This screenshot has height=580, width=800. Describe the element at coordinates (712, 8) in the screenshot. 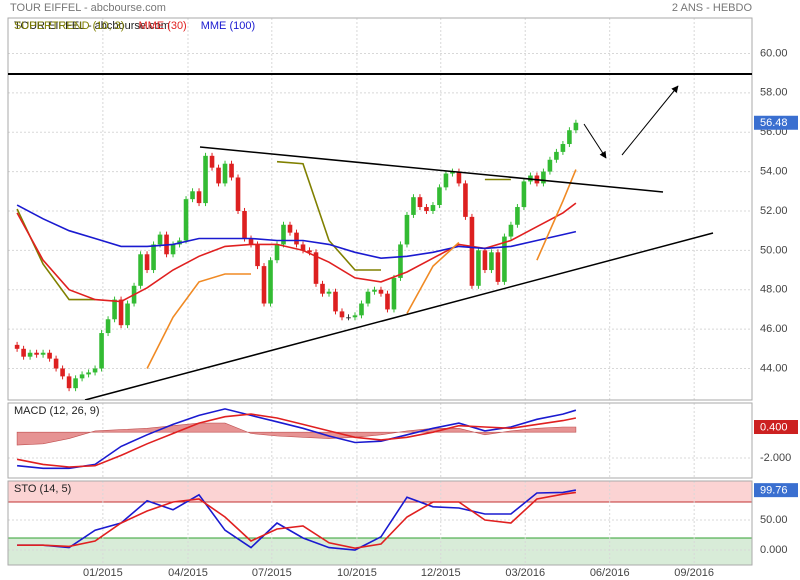

I see `chart-subtitle: 2 ANS - HEBDO` at that location.